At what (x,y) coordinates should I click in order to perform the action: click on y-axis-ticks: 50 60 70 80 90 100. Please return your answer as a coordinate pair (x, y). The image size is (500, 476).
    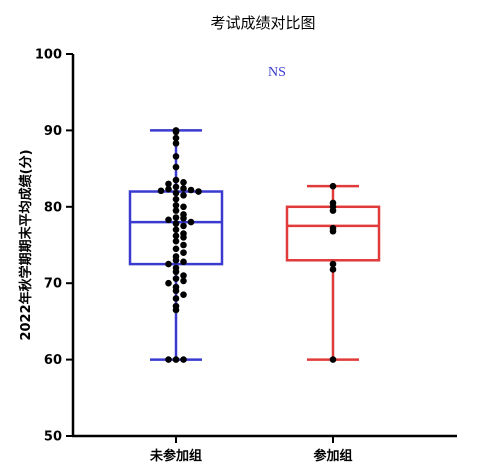
    Looking at the image, I should click on (54, 246).